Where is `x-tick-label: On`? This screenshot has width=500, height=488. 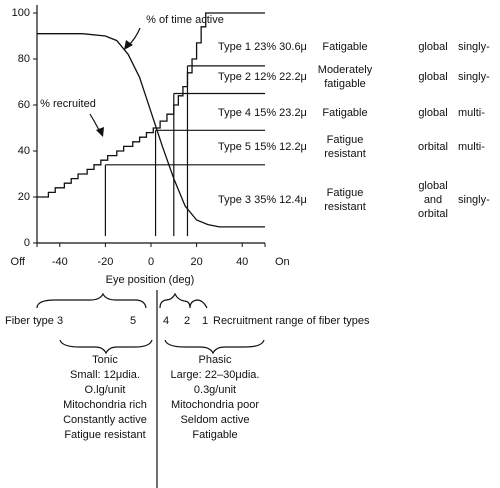
x-tick-label: On is located at coordinates (282, 262).